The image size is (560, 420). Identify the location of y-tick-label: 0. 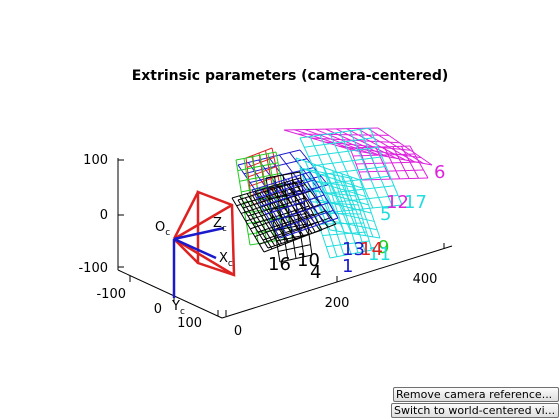
(238, 331).